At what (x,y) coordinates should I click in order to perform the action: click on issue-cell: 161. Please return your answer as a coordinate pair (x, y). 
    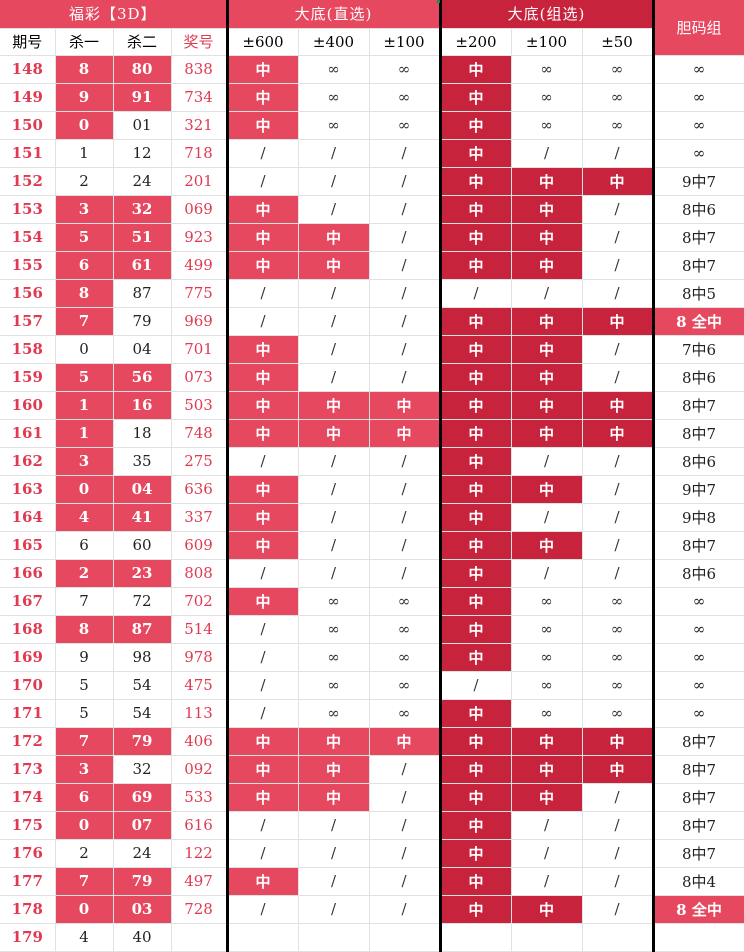
    Looking at the image, I should click on (28, 433).